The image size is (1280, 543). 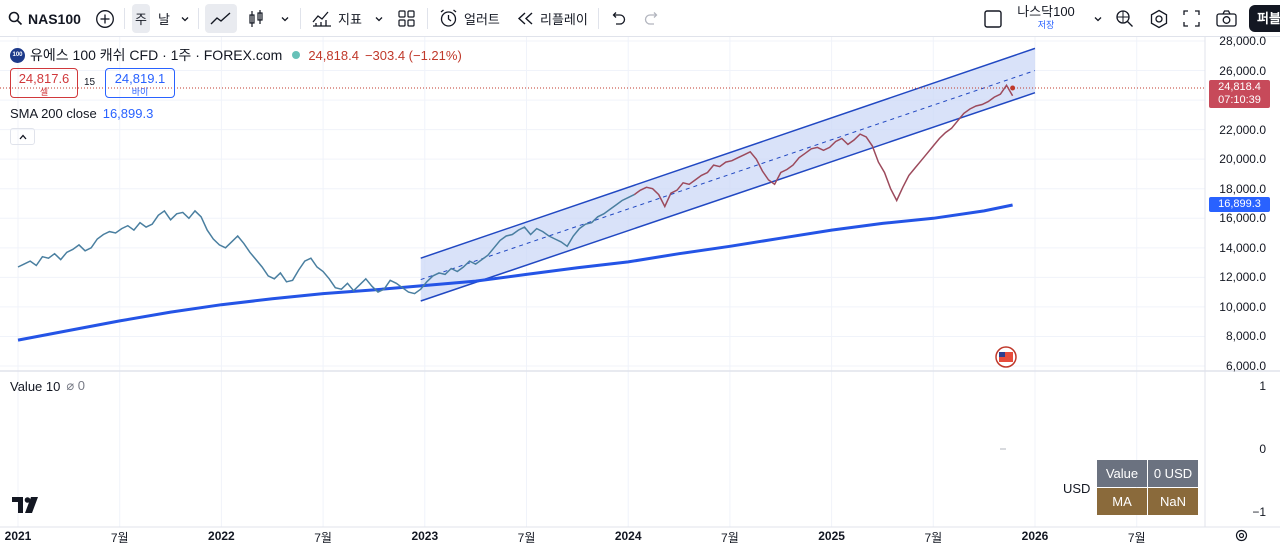 I want to click on time-tick-label: 2021, so click(x=18, y=536).